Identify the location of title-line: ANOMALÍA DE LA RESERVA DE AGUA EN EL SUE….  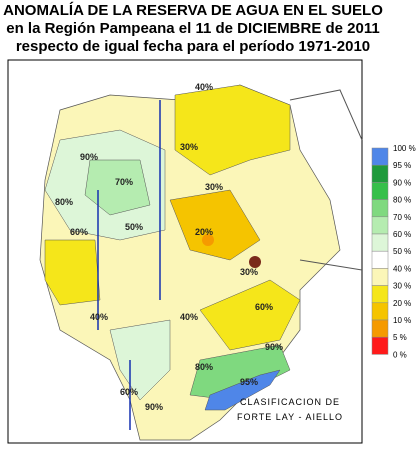
(193, 10).